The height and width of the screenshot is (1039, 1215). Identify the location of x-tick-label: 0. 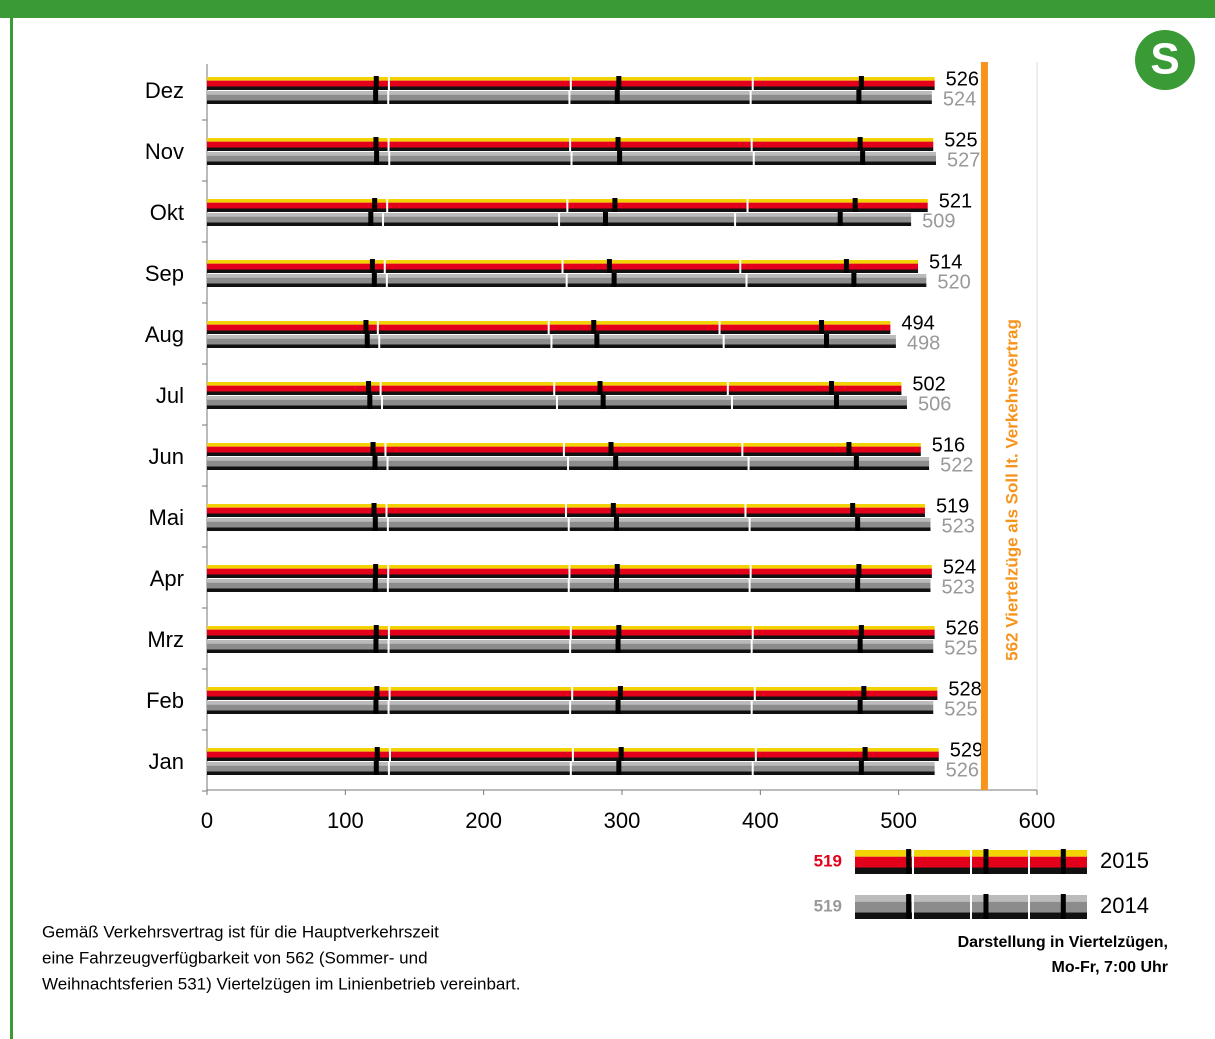
(207, 820).